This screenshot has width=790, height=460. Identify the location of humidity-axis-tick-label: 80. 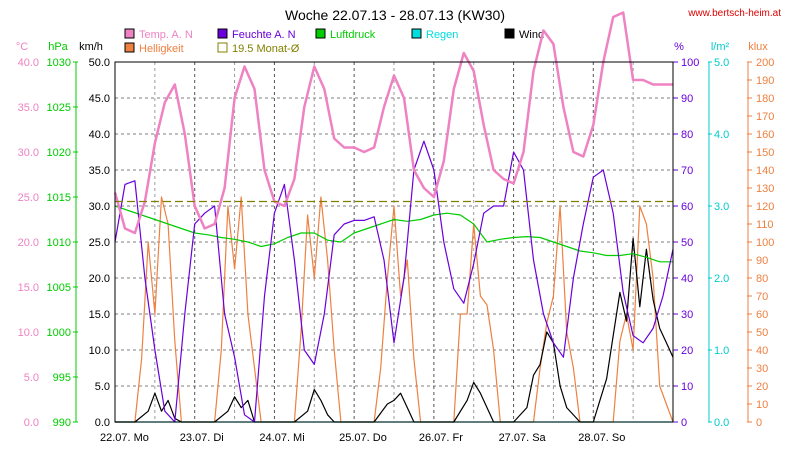
(687, 135).